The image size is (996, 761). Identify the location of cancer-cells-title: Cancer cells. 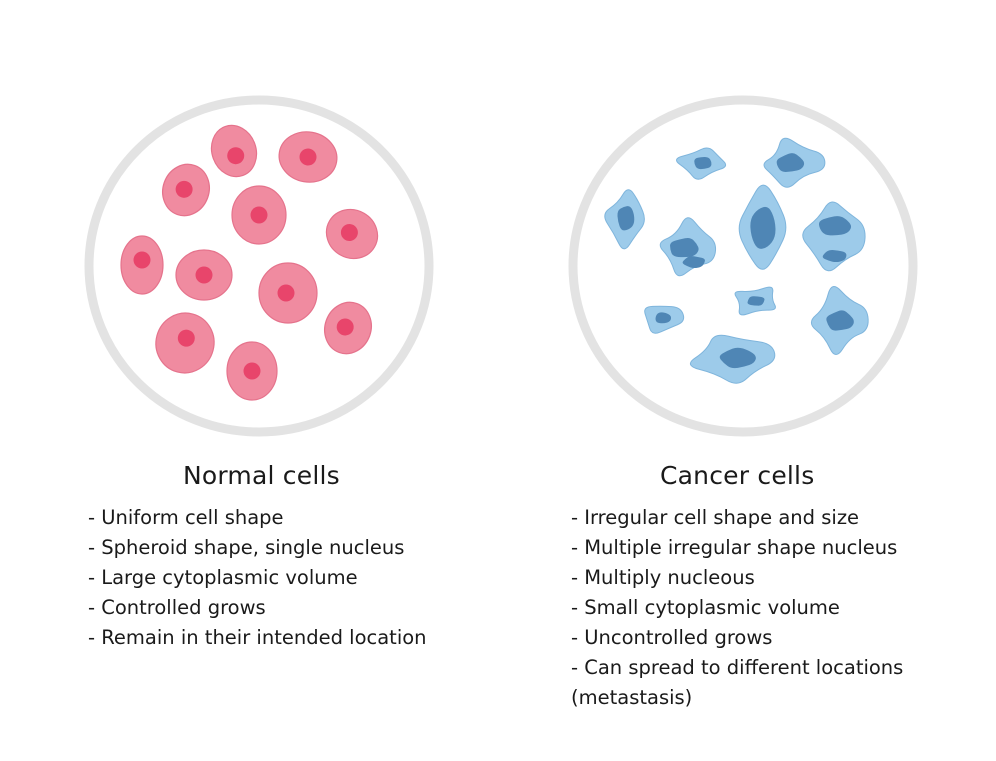
(737, 475).